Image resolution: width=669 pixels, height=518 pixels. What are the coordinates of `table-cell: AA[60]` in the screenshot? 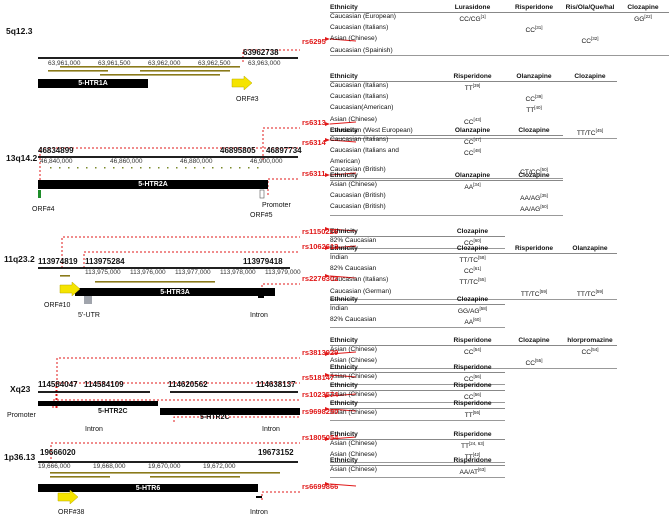 It's located at (472, 322).